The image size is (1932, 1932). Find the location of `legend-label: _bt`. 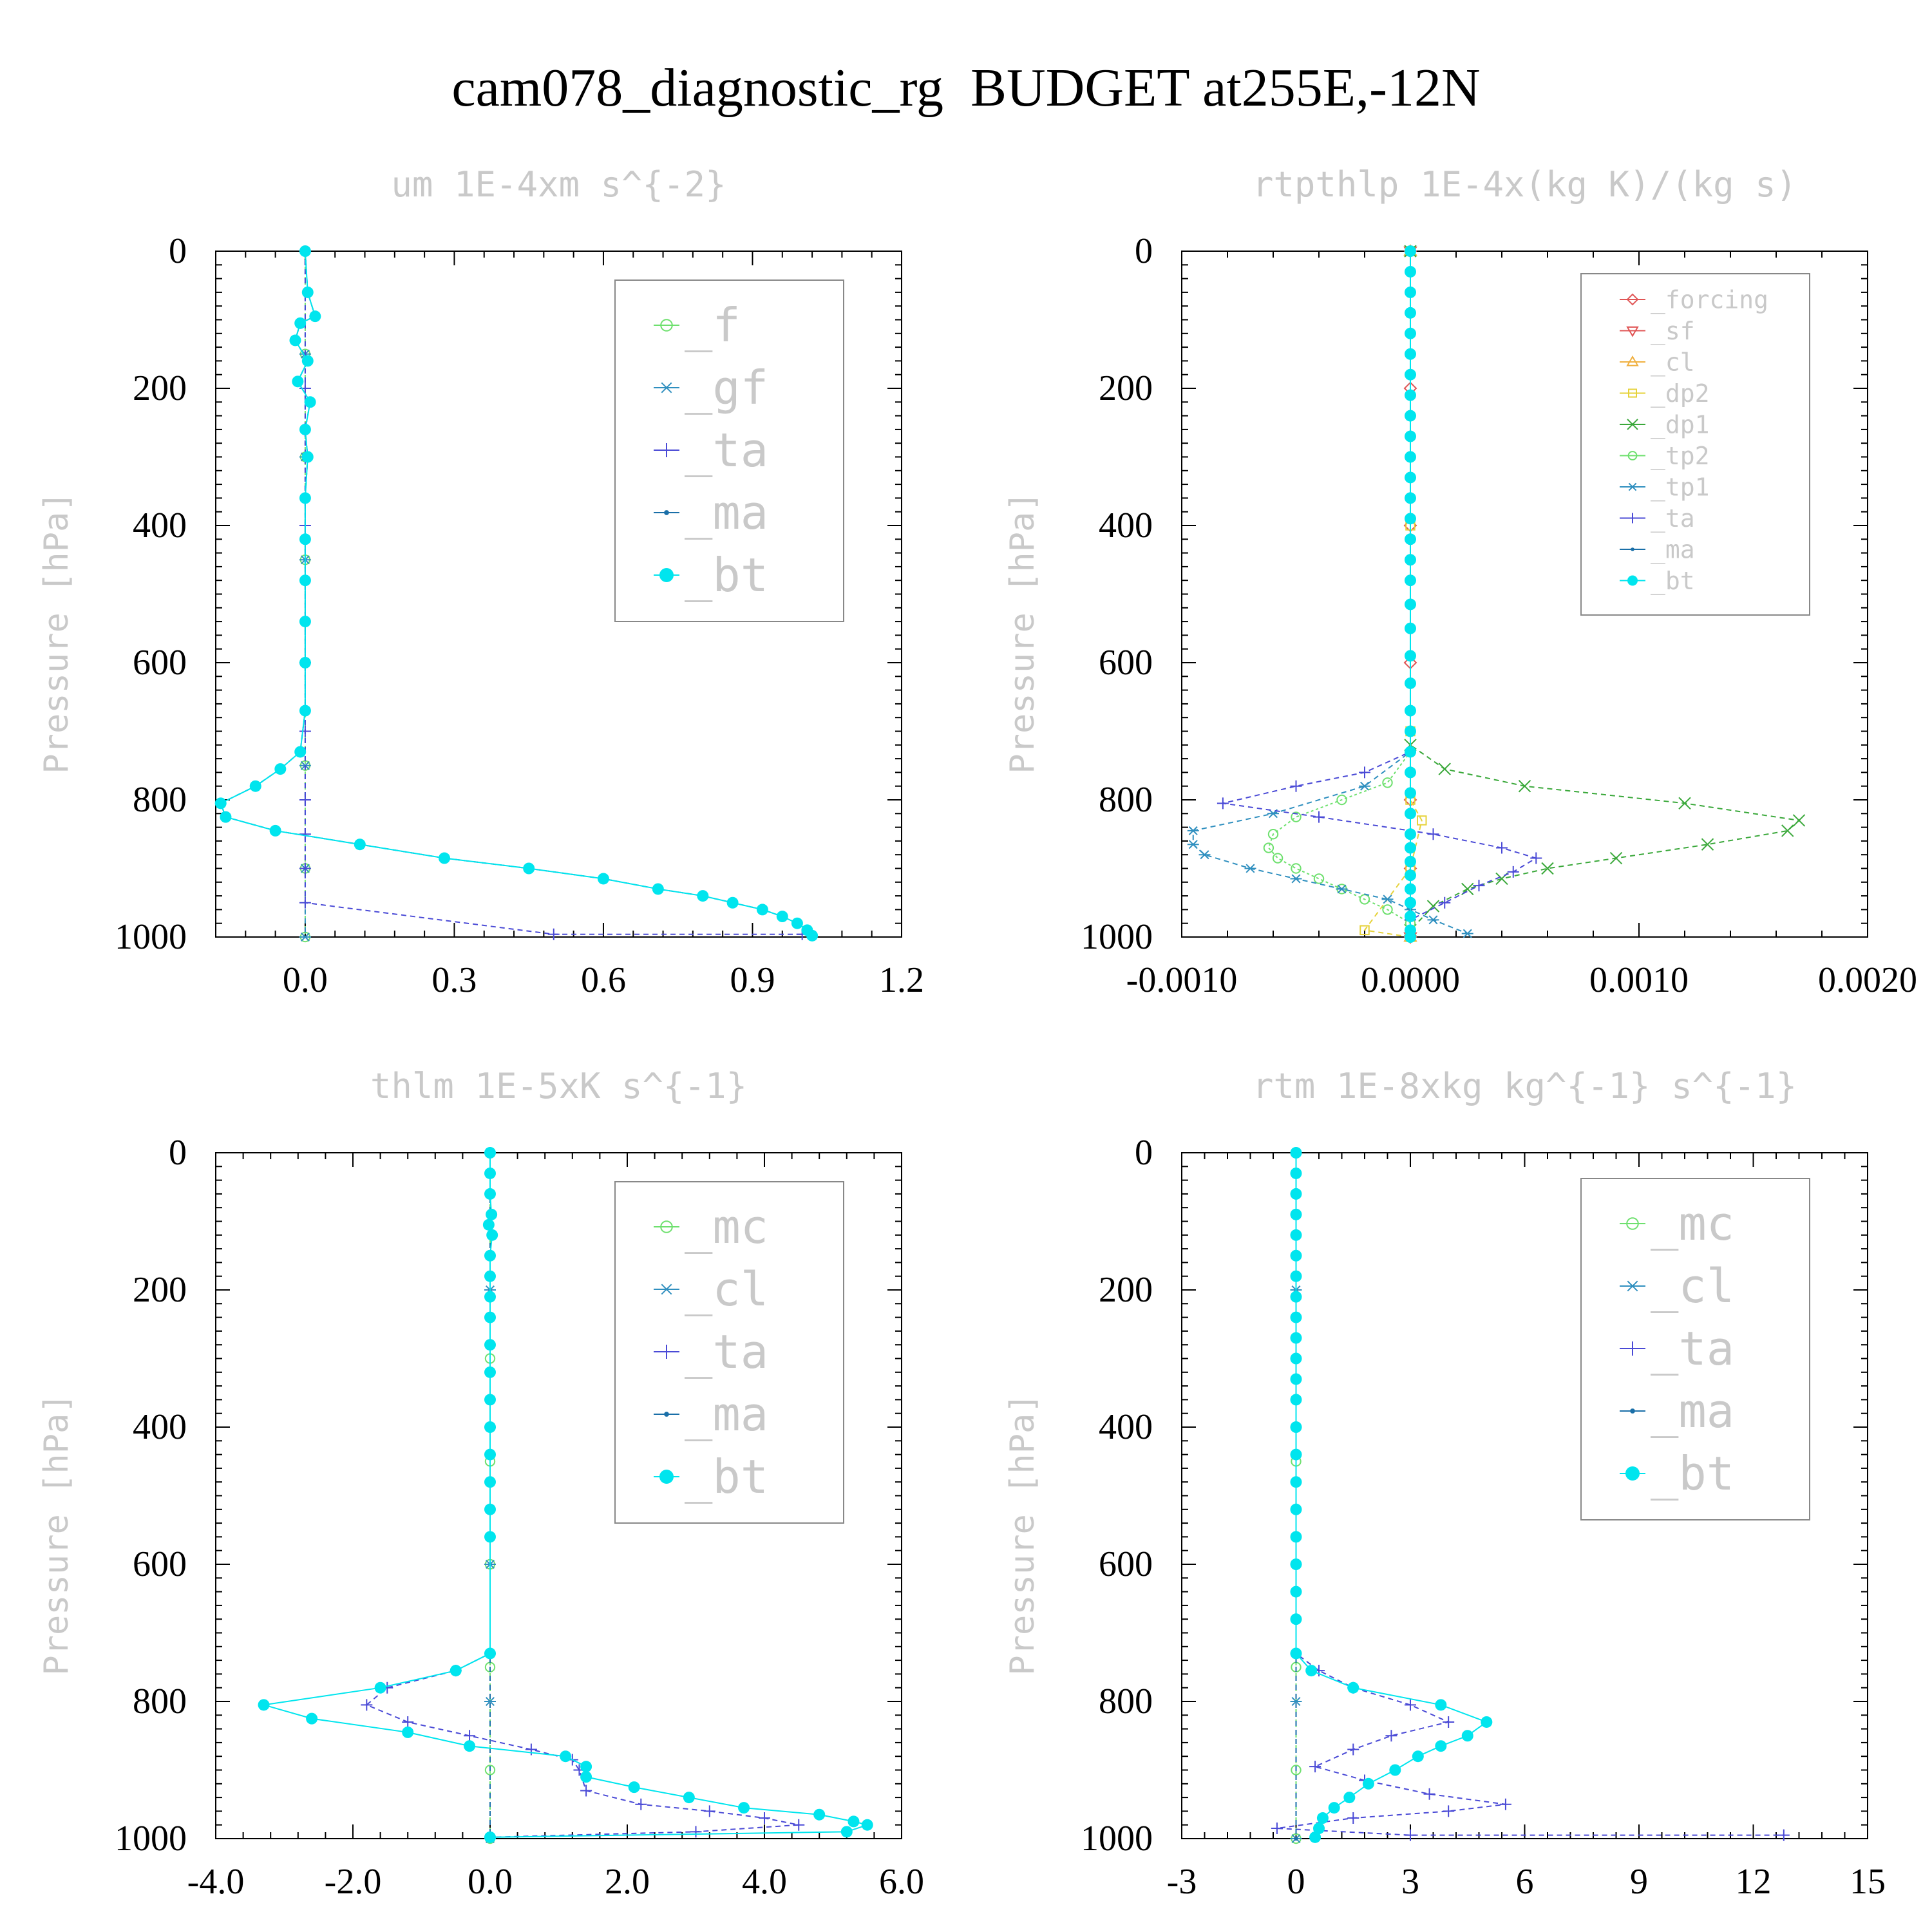

legend-label: _bt is located at coordinates (726, 575).